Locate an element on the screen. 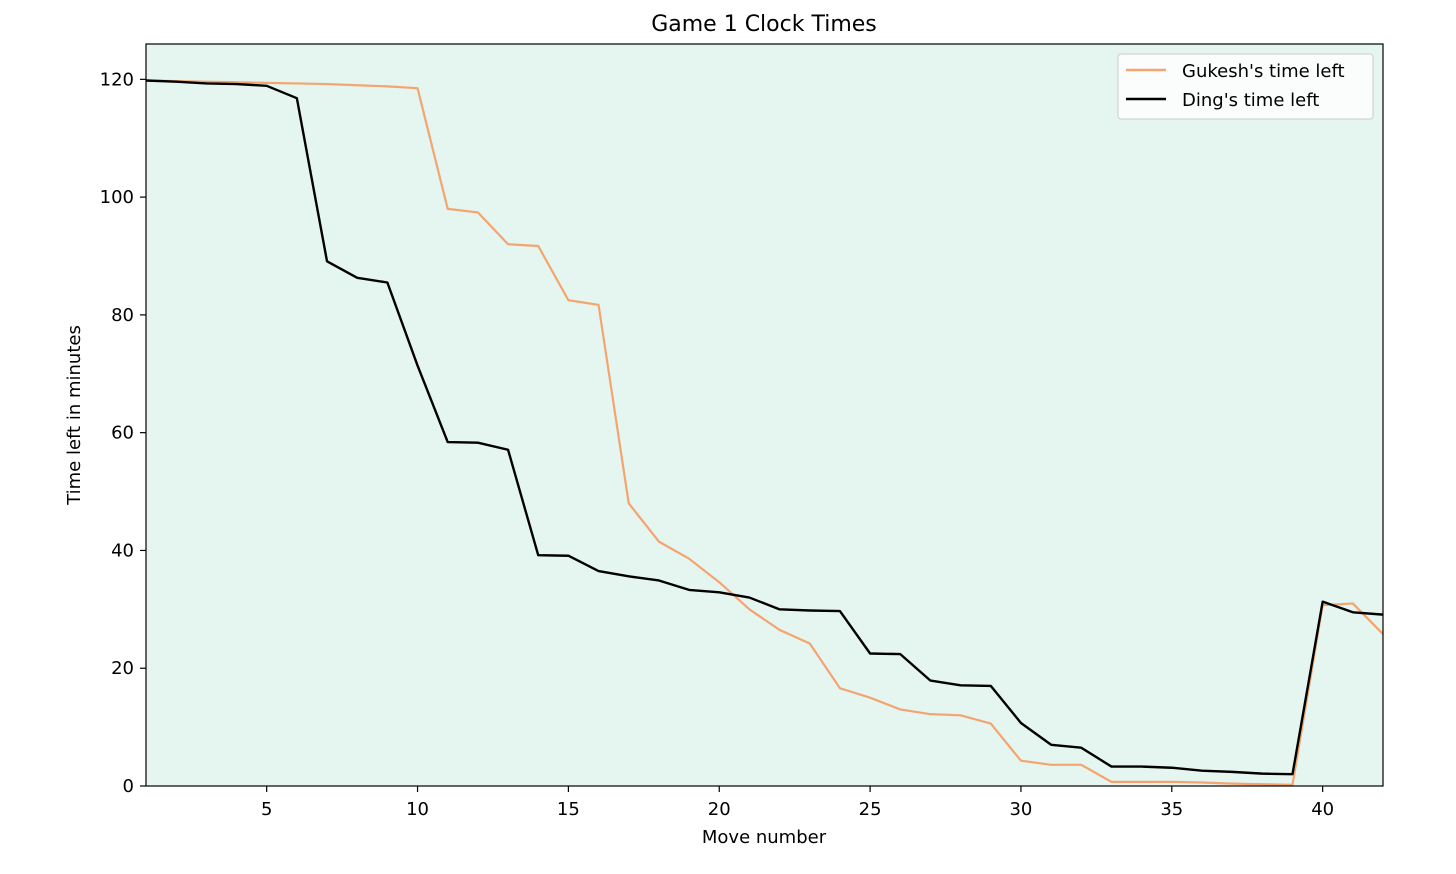  legend-label-gukesh: Gukesh's time left is located at coordinates (1263, 71).